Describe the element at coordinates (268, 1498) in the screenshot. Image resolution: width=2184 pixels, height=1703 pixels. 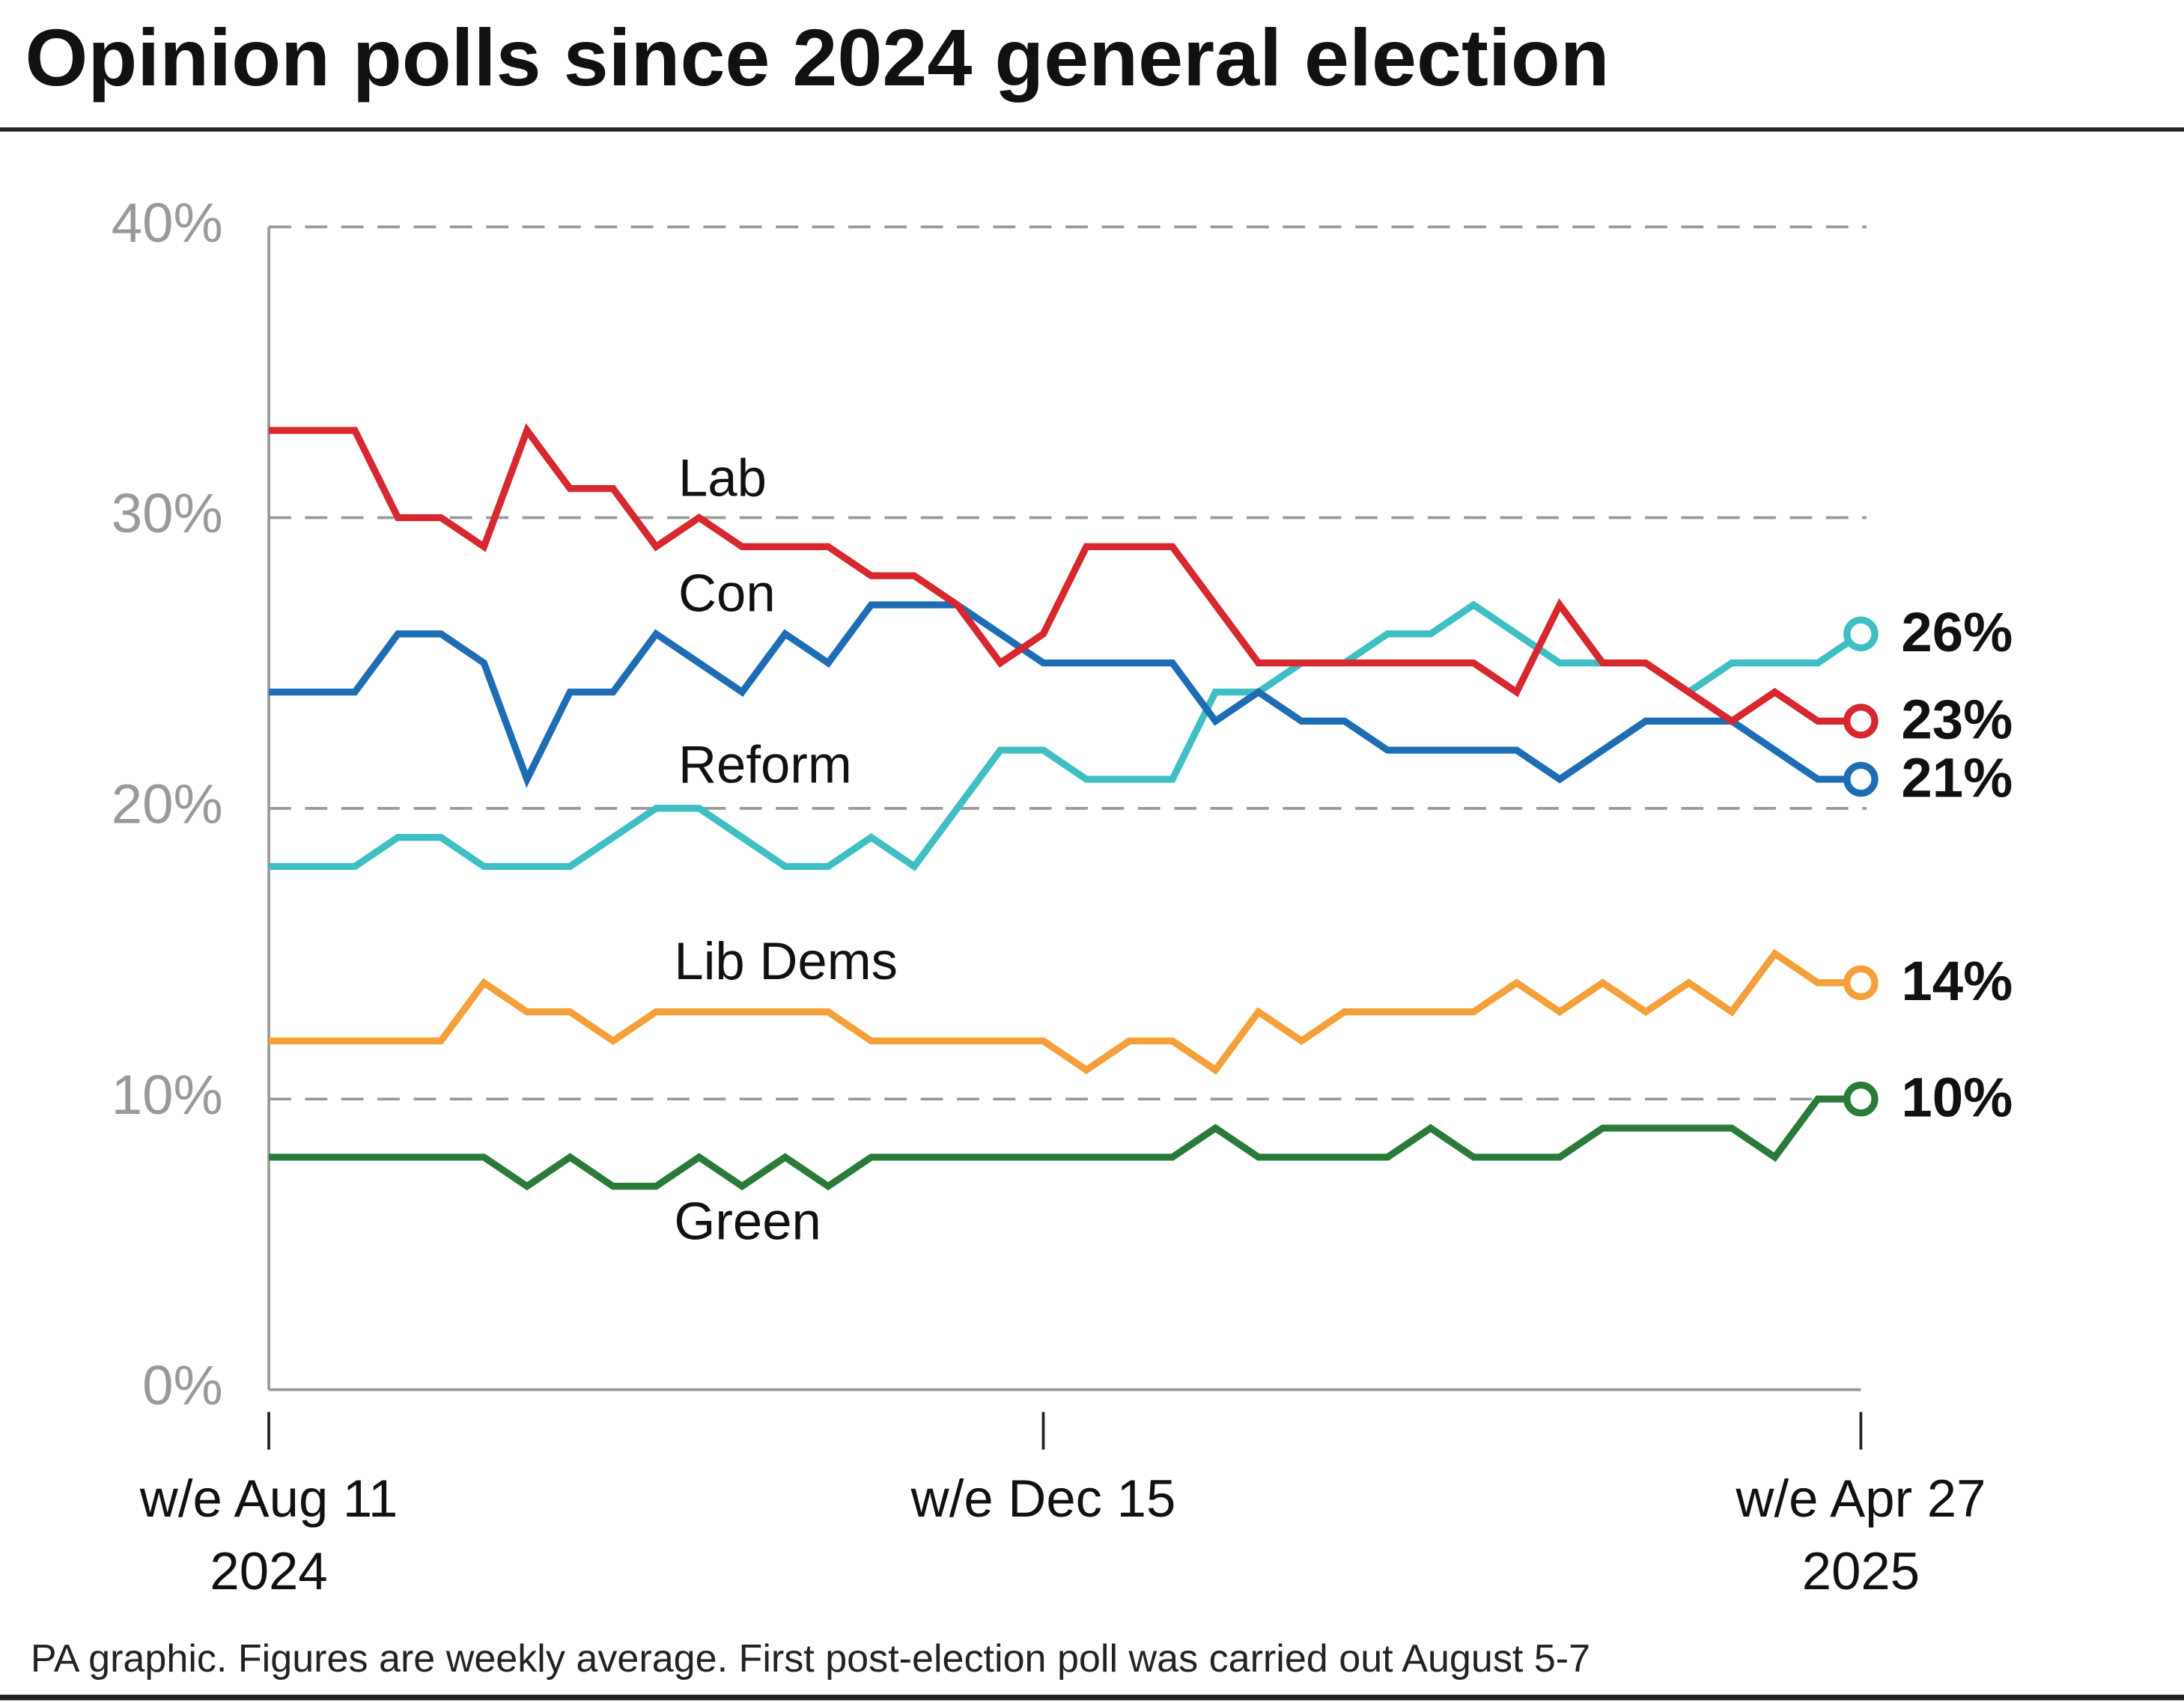
I see `x-tick-label-line: w/e Aug 11` at that location.